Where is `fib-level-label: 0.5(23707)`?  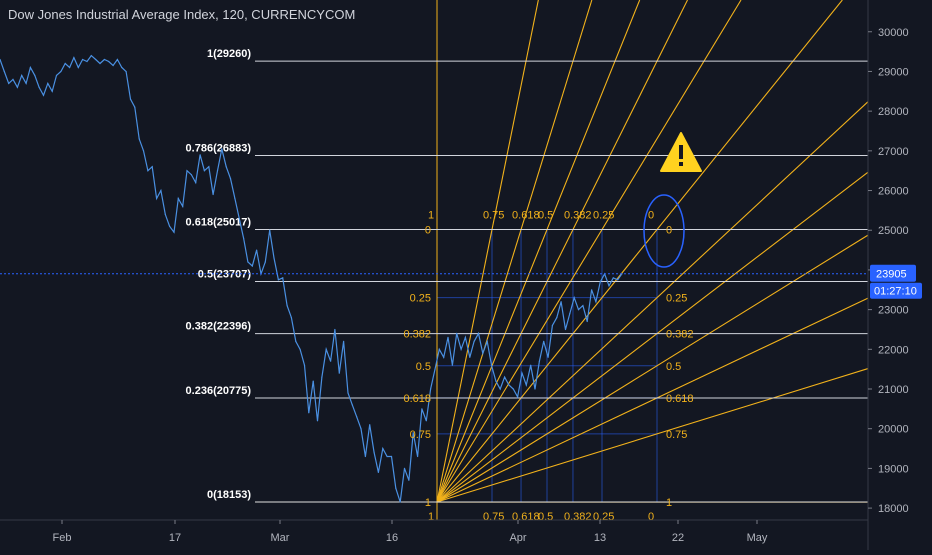 fib-level-label: 0.5(23707) is located at coordinates (225, 275).